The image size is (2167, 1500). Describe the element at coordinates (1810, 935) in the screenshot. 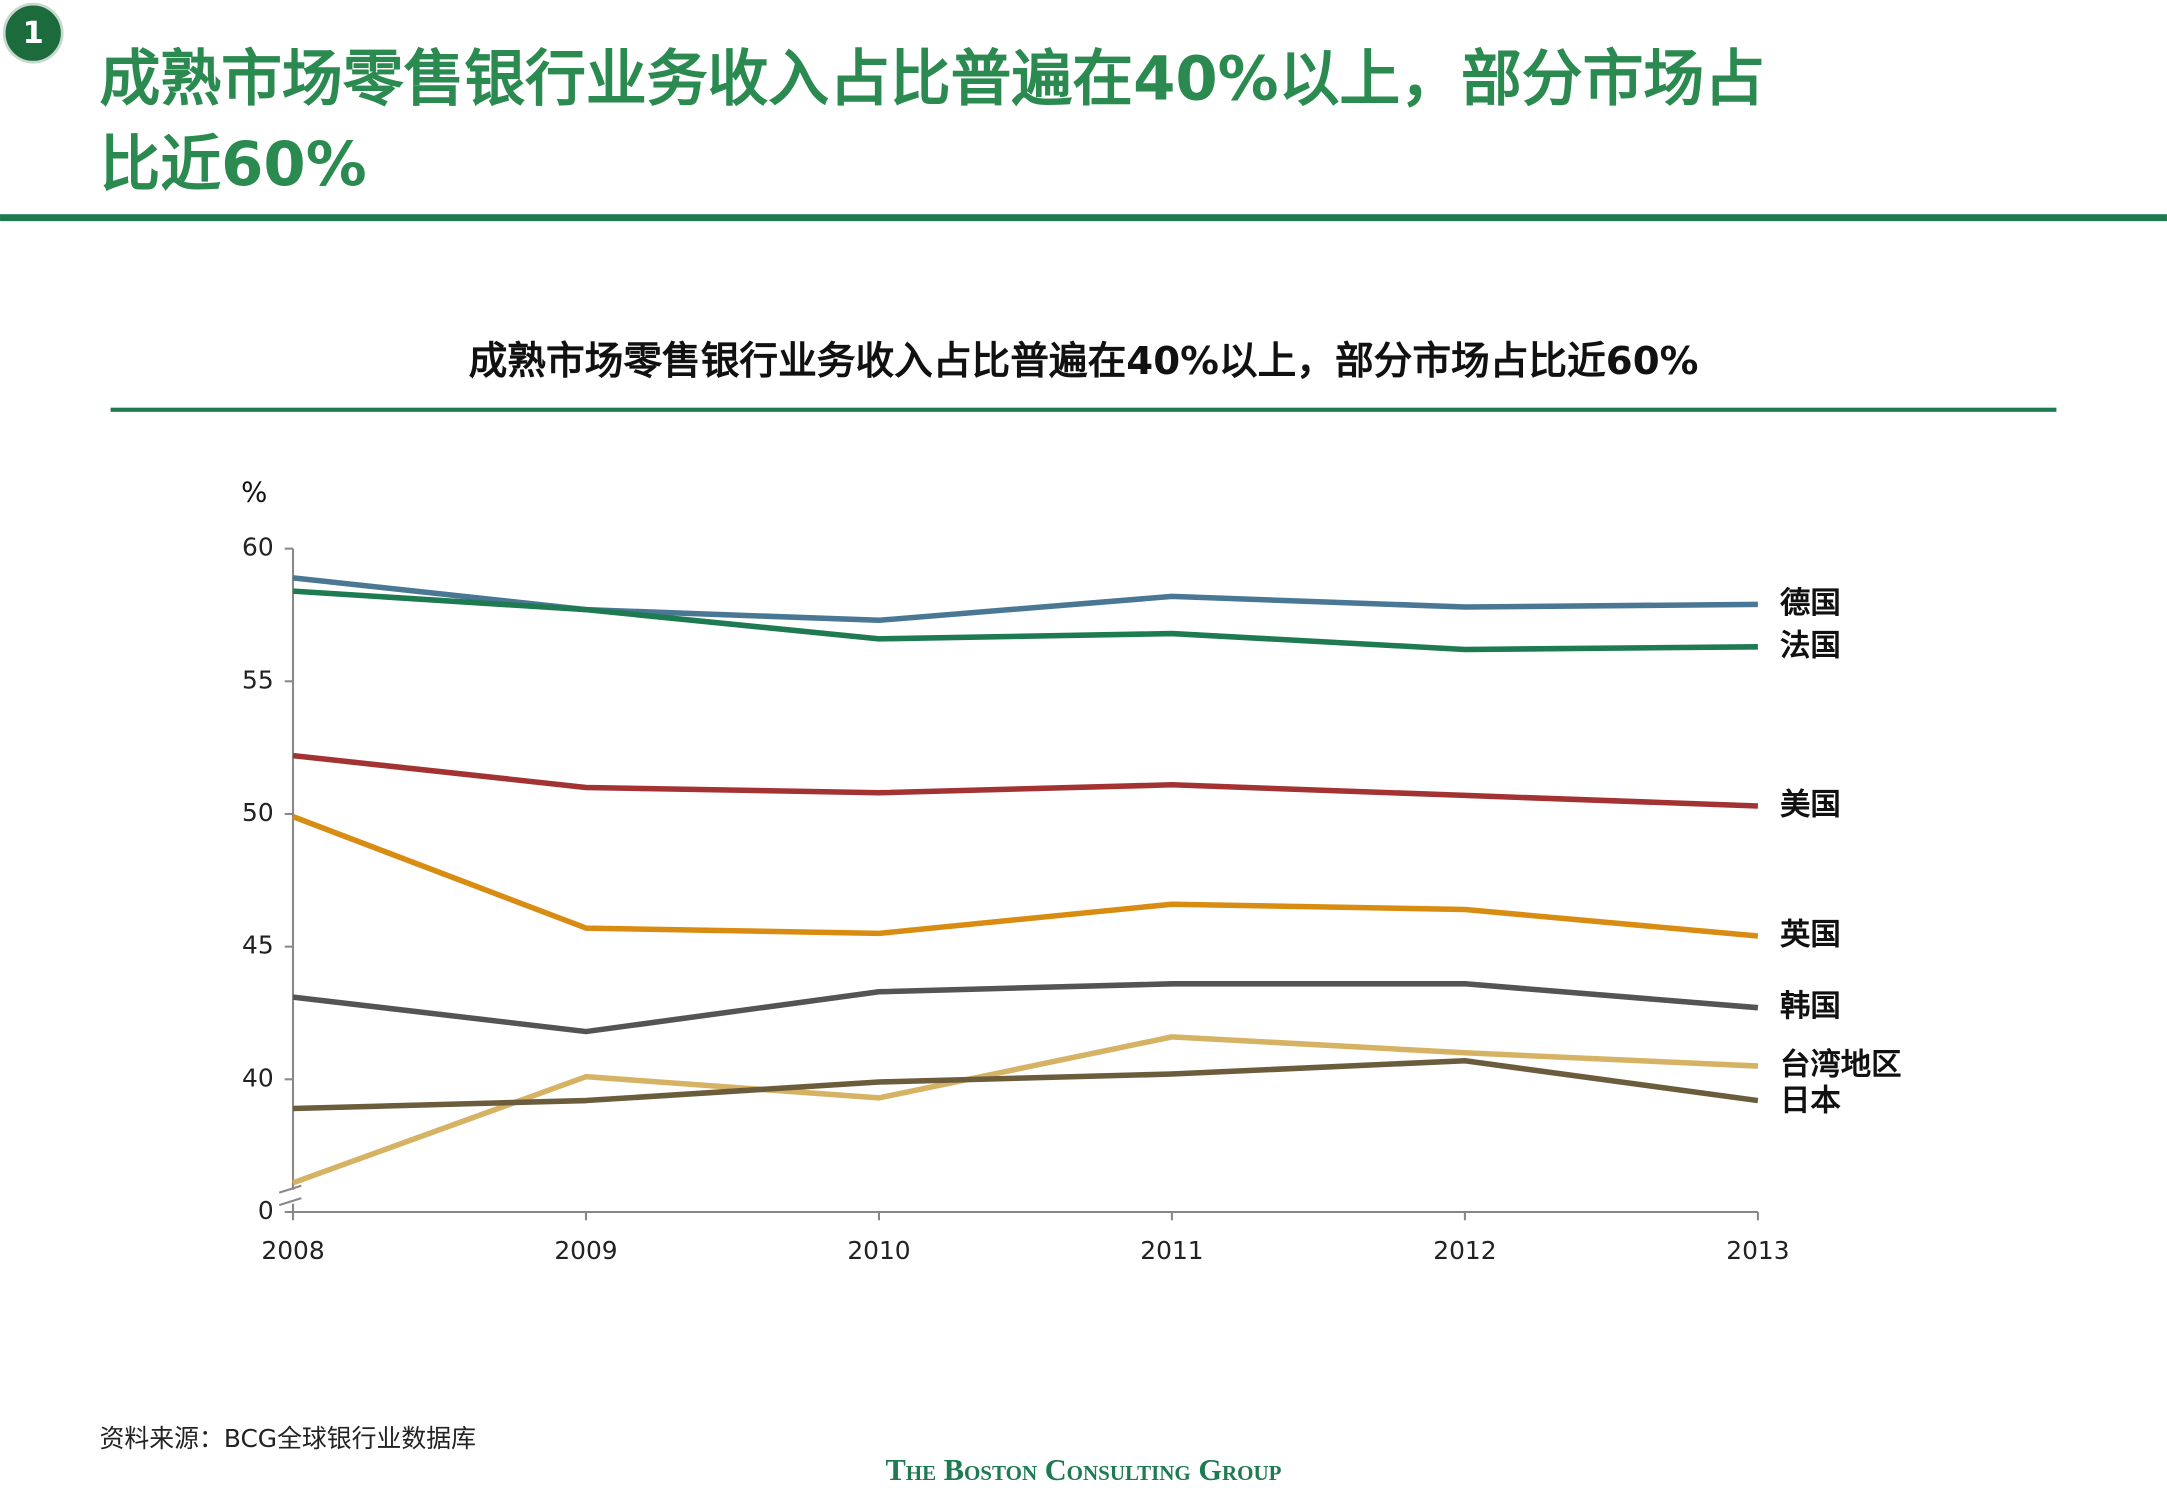

I see `legend-label: 英国` at that location.